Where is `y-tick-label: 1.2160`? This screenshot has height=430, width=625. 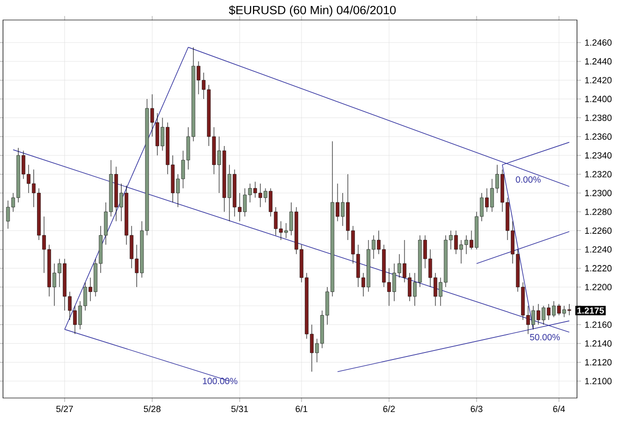
y-tick-label: 1.2160 is located at coordinates (598, 324).